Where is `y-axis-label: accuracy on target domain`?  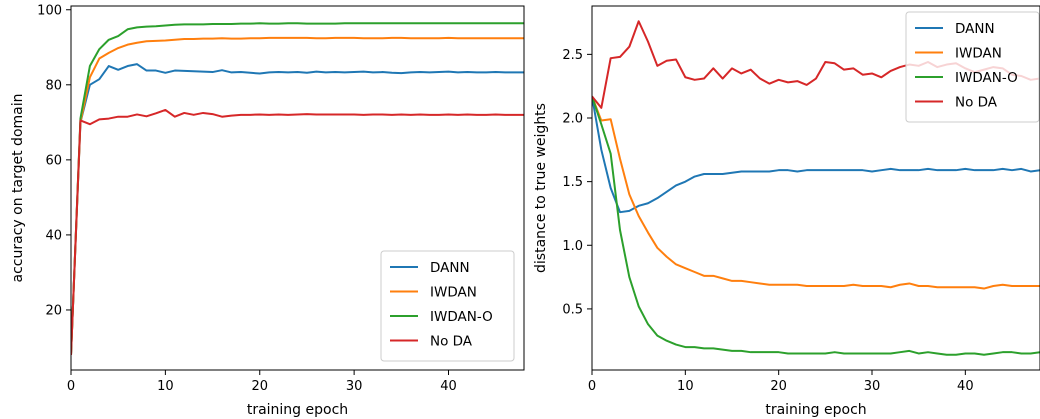 y-axis-label: accuracy on target domain is located at coordinates (18, 188).